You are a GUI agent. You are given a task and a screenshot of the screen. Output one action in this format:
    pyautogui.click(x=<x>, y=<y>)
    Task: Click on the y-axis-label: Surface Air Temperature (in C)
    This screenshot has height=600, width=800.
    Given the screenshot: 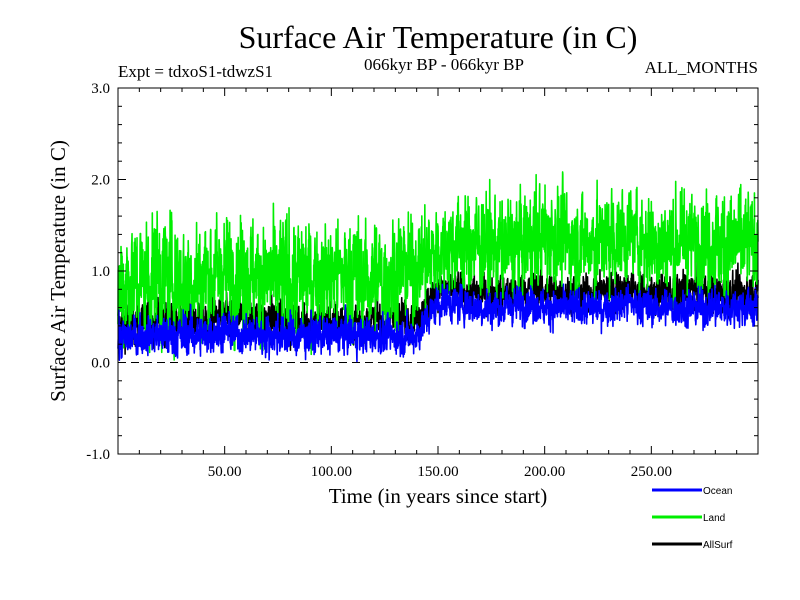 What is the action you would take?
    pyautogui.click(x=58, y=271)
    